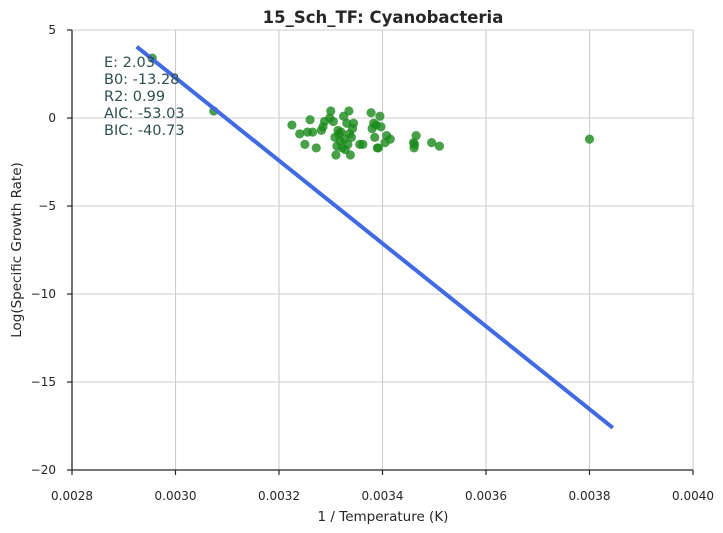  What do you see at coordinates (144, 114) in the screenshot?
I see `fit-stat-text: AIC: -53.03` at bounding box center [144, 114].